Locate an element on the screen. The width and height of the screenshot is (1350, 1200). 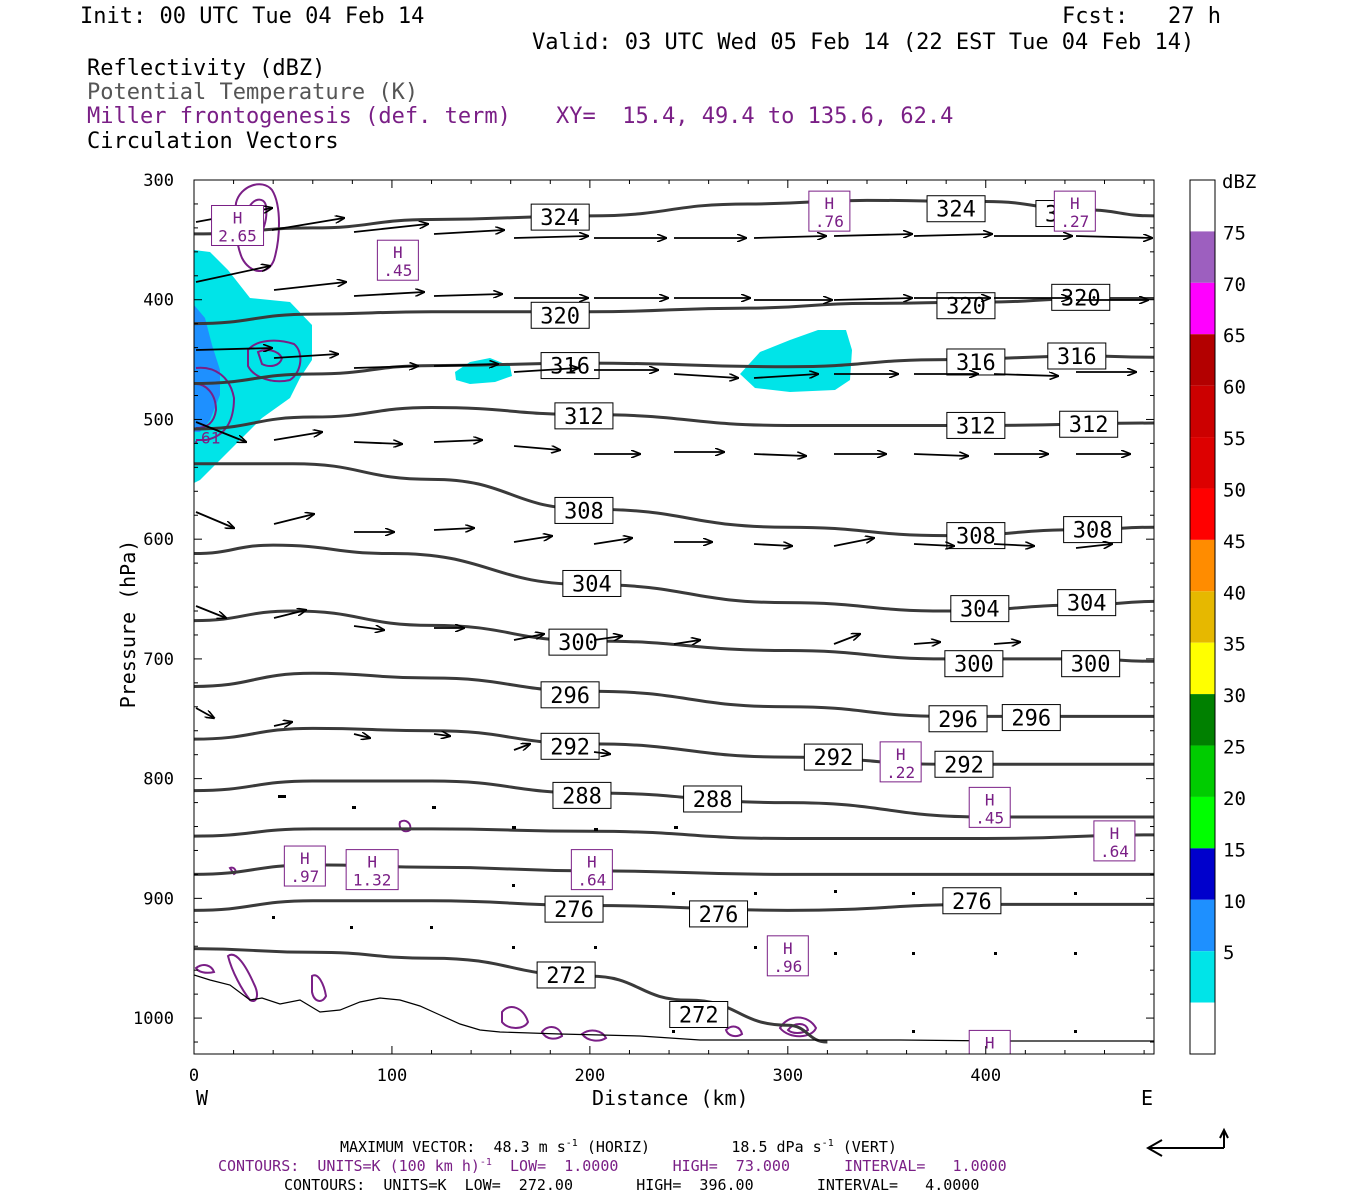
colorbar-label: 35 is located at coordinates (1234, 645).